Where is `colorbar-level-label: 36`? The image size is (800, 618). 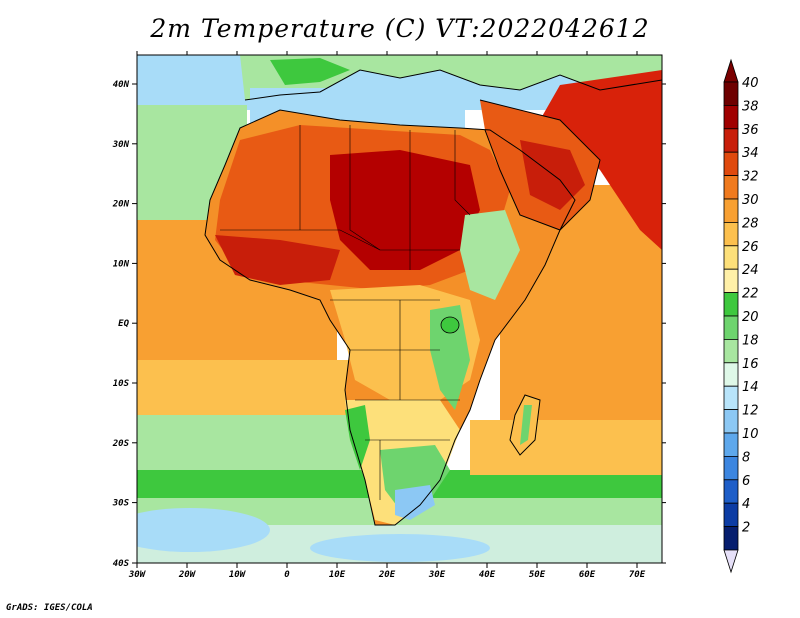
colorbar-level-label: 36 is located at coordinates (750, 130).